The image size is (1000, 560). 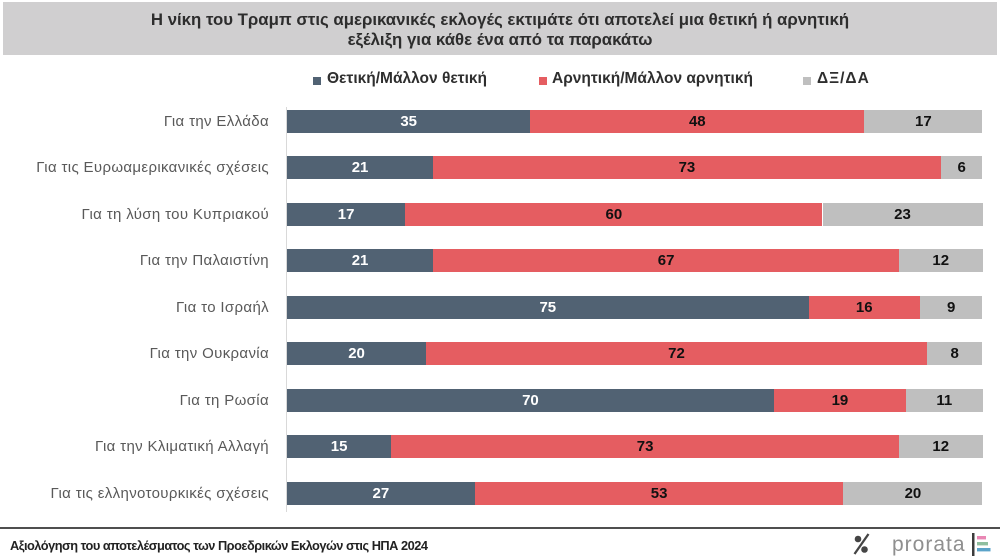 I want to click on svg-text: prorata, so click(x=929, y=544).